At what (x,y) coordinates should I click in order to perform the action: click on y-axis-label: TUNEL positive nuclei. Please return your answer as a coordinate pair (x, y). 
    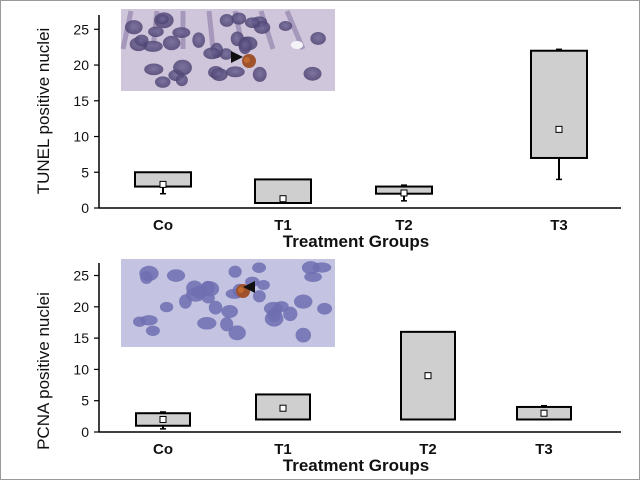
    Looking at the image, I should click on (43, 111).